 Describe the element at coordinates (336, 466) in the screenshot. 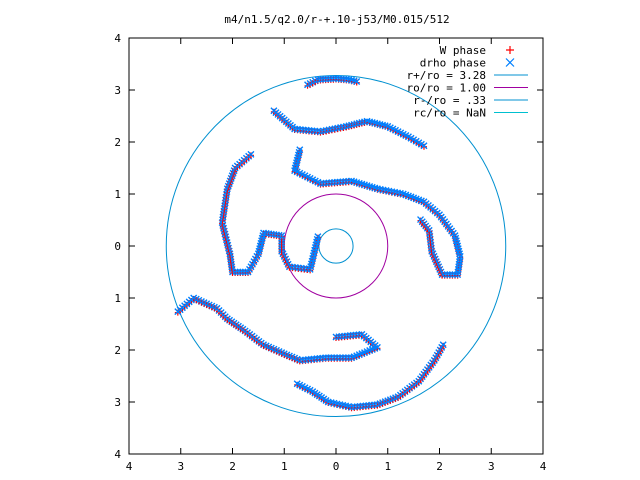

I see `x-tick-label: 0` at that location.